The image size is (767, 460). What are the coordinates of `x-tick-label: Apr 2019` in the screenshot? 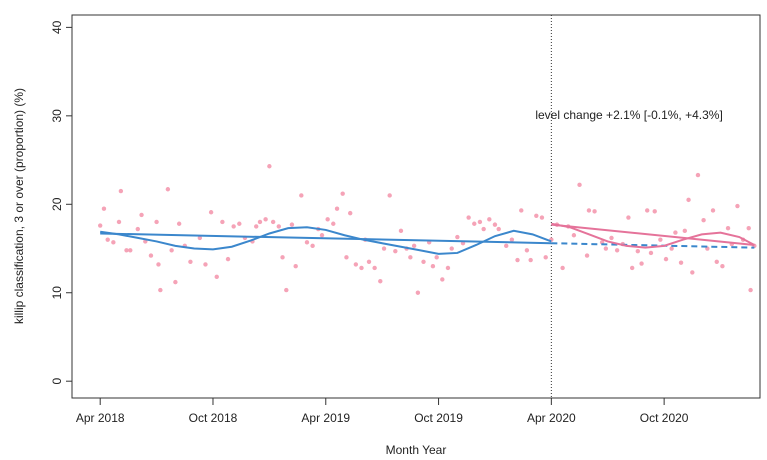 It's located at (325, 418).